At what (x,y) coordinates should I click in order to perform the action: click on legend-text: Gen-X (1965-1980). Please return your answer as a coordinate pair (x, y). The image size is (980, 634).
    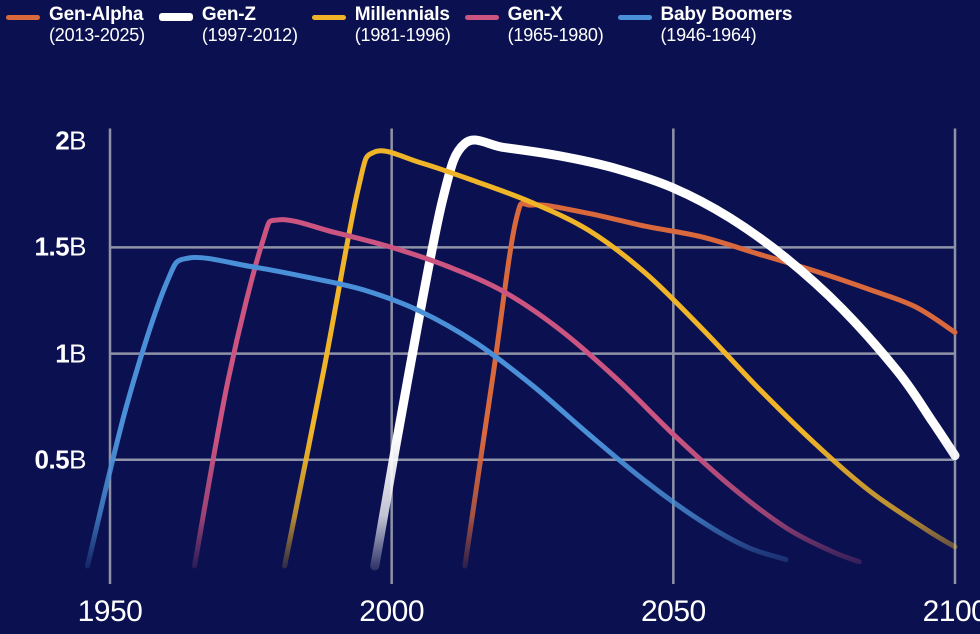
    Looking at the image, I should click on (556, 24).